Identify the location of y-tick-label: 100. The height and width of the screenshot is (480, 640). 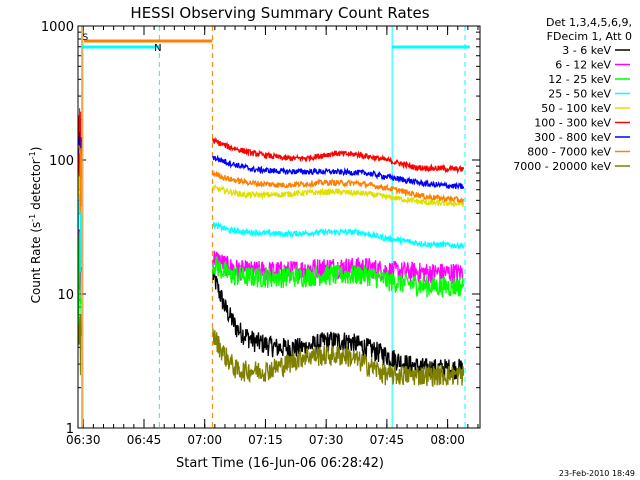
(61, 161).